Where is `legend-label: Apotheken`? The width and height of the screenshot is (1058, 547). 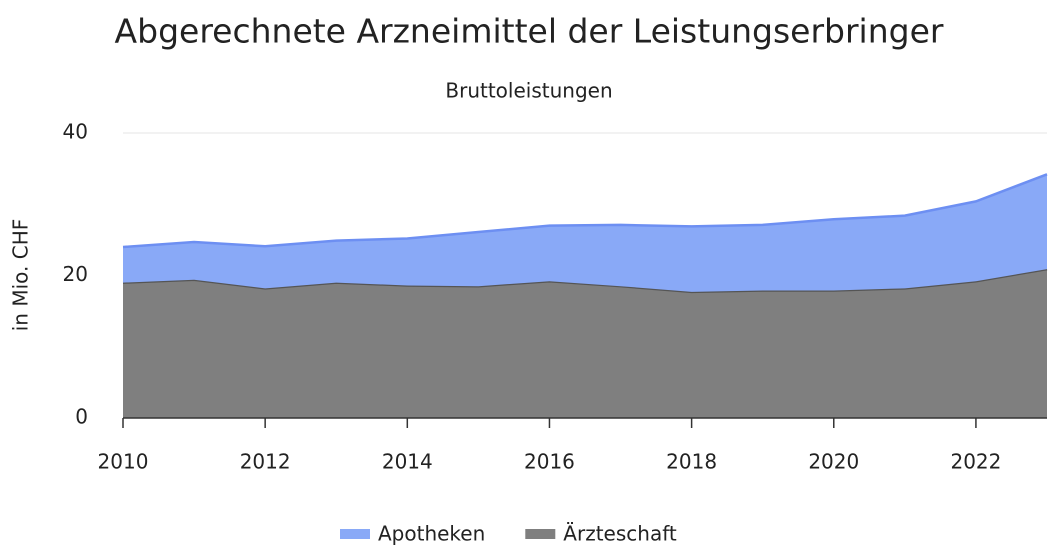 legend-label: Apotheken is located at coordinates (431, 534).